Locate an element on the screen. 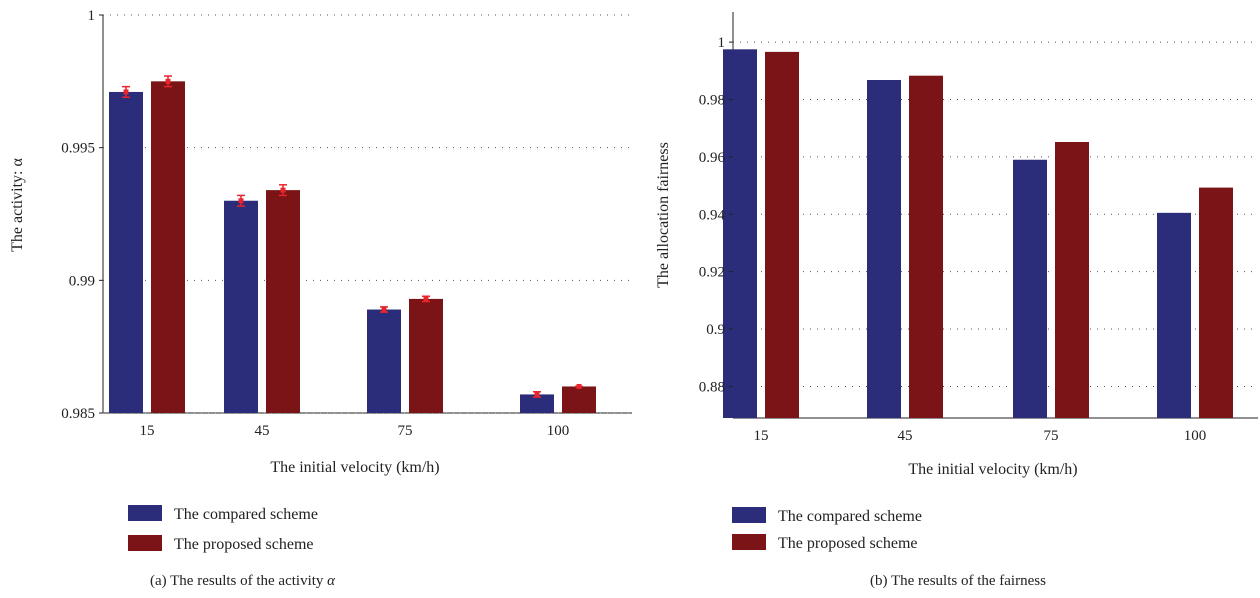  chart-b-legend-swatch-compared is located at coordinates (749, 515).